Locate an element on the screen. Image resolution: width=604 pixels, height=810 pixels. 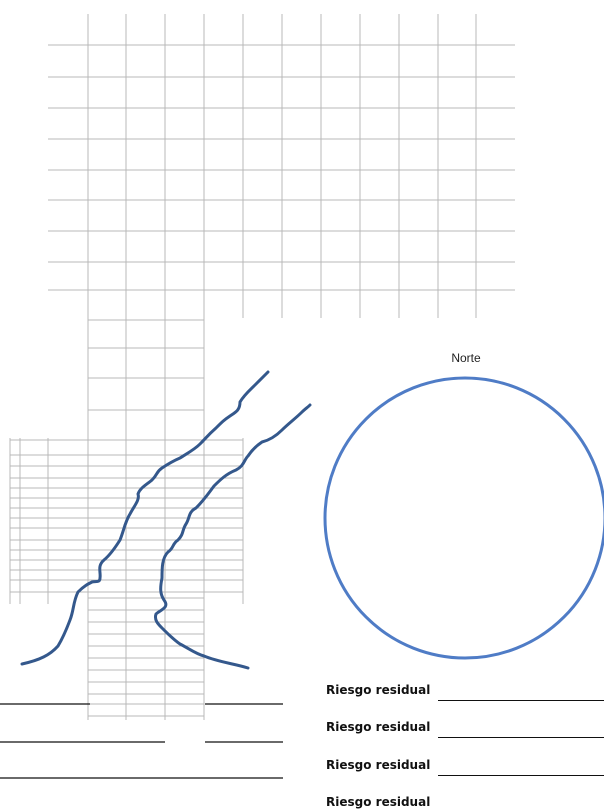
riesgo-label-1: Riesgo residual is located at coordinates (378, 690).